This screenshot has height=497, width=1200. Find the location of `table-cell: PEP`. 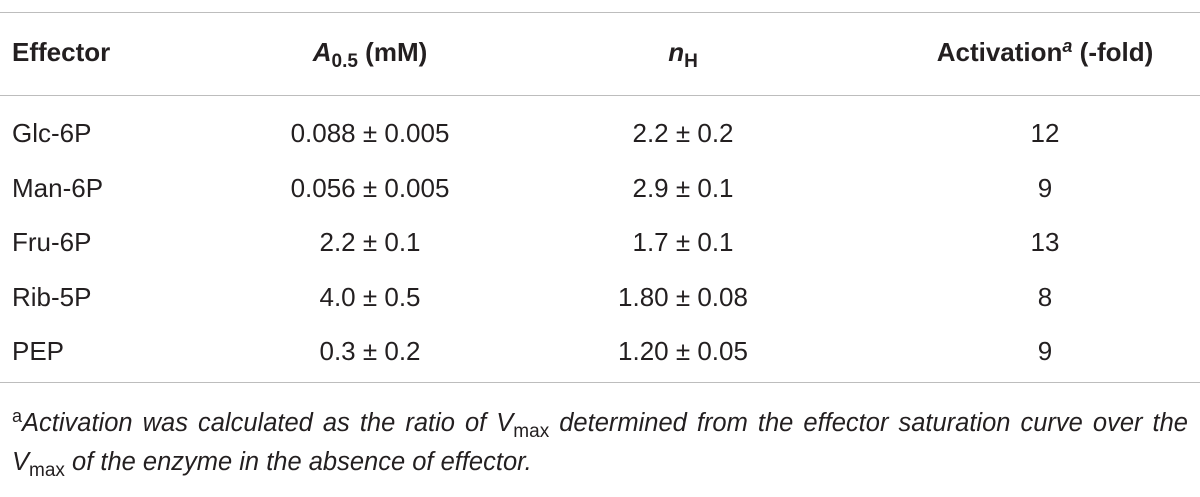

table-cell: PEP is located at coordinates (38, 351).